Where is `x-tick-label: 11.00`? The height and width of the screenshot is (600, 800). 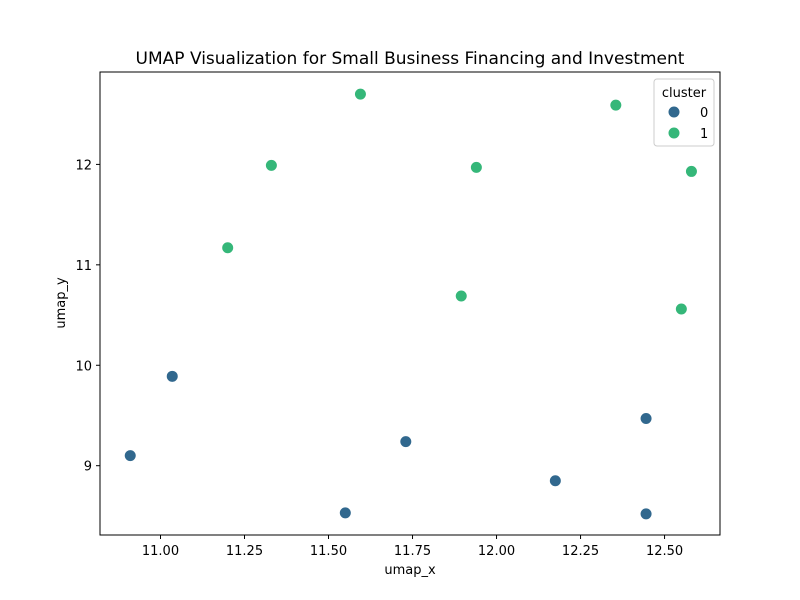 x-tick-label: 11.00 is located at coordinates (160, 551).